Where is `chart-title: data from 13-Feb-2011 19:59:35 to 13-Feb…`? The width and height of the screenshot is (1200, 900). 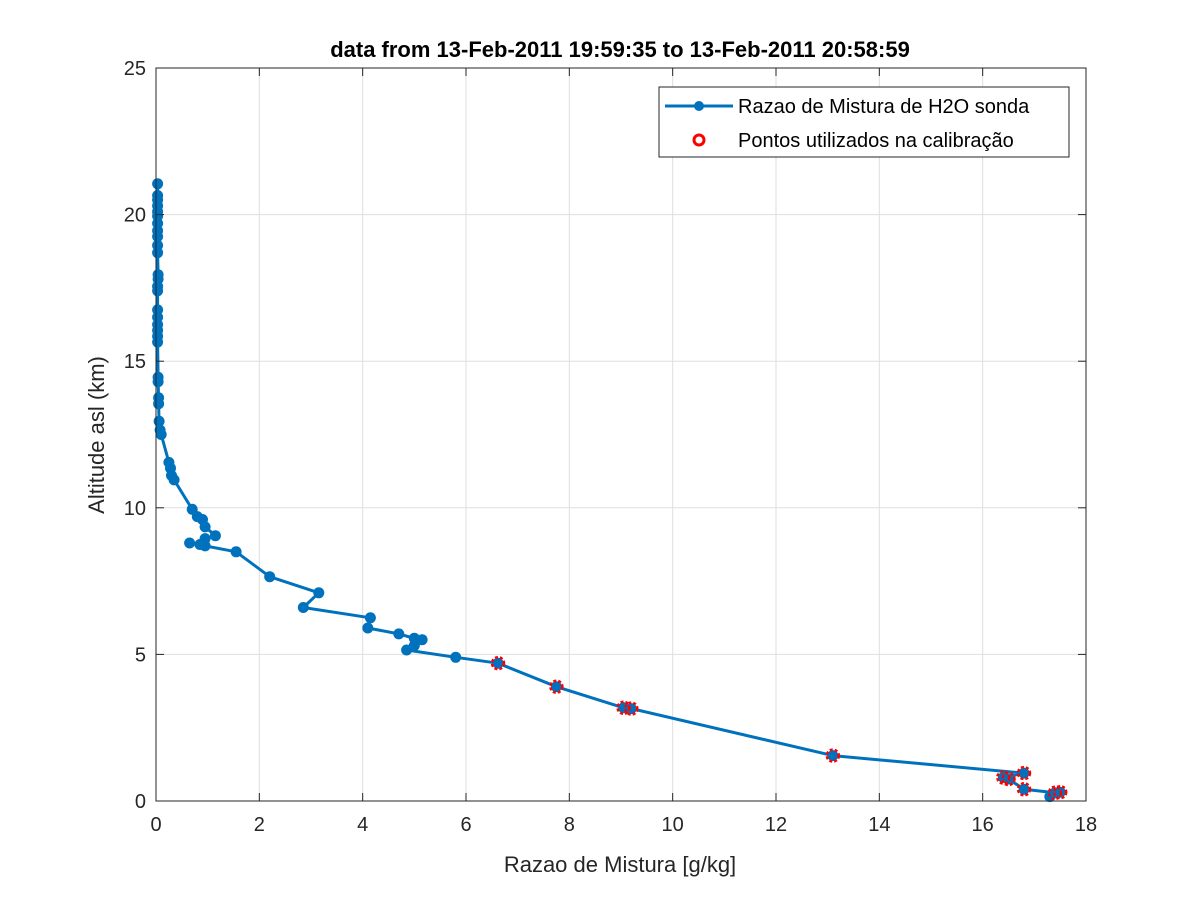
chart-title: data from 13-Feb-2011 19:59:35 to 13-Feb… is located at coordinates (620, 49).